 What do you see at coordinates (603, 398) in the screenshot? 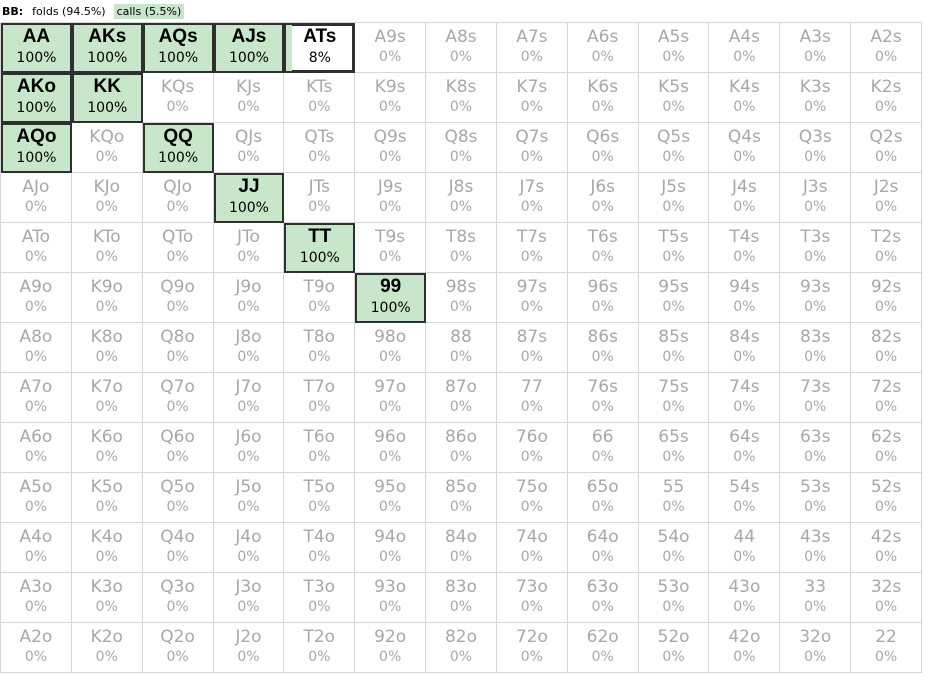
I see `hand-cell: 76s 0%` at bounding box center [603, 398].